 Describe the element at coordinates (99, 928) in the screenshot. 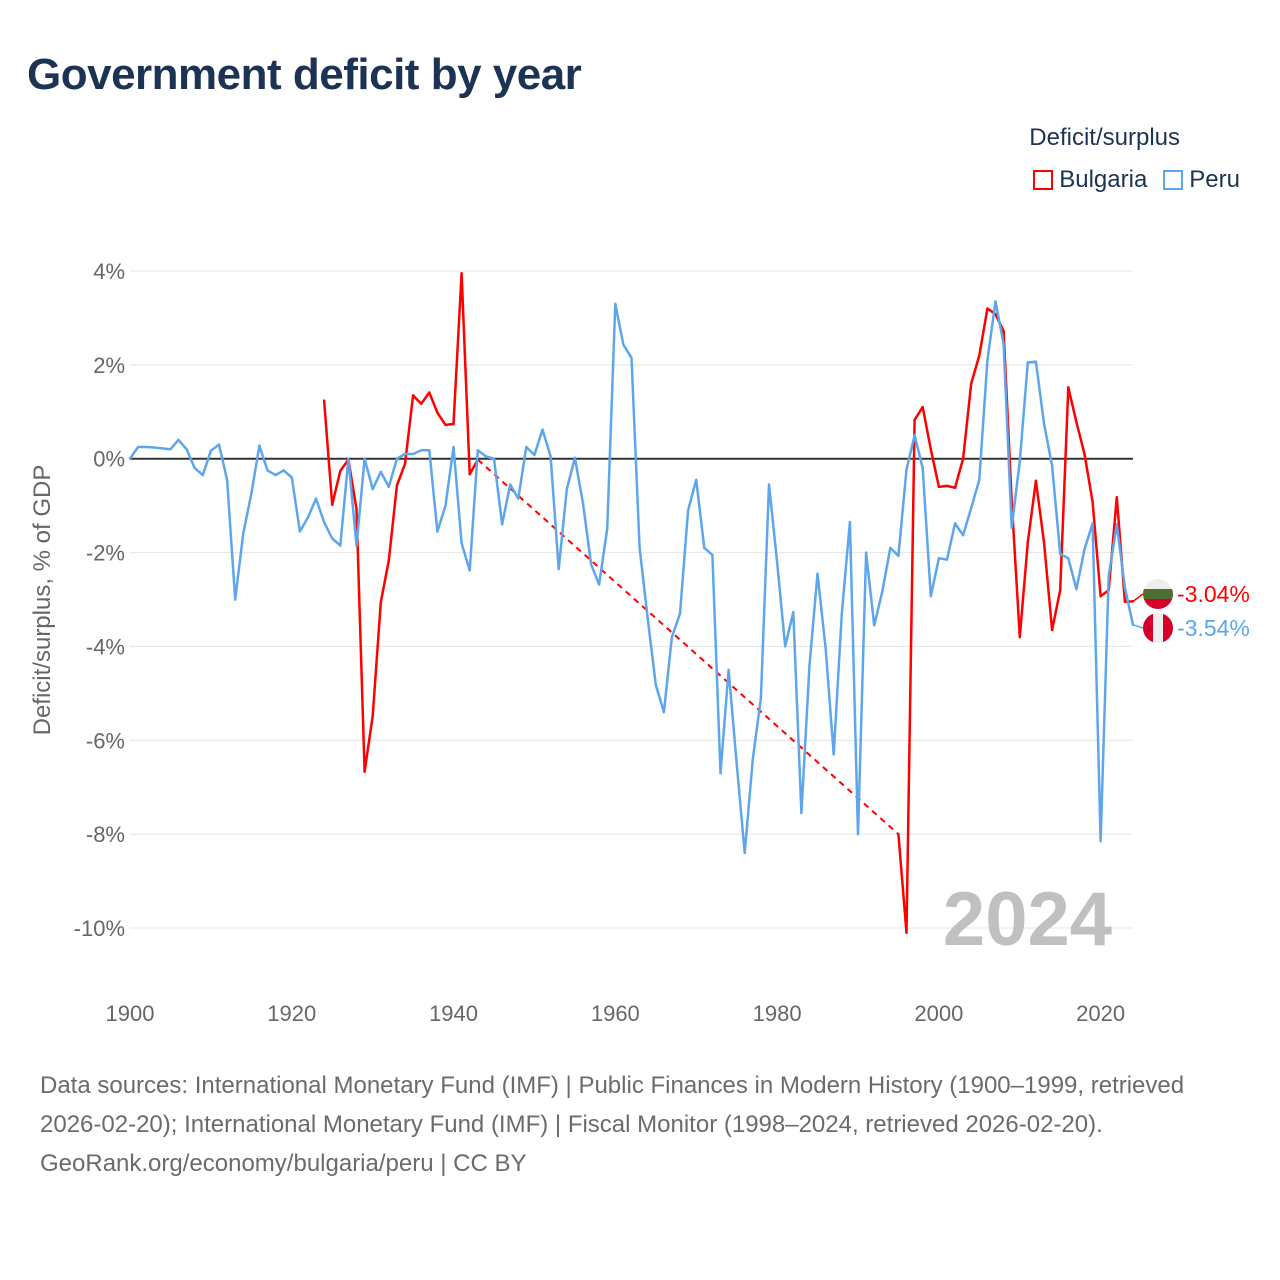

I see `y-tick-label: -10%` at that location.